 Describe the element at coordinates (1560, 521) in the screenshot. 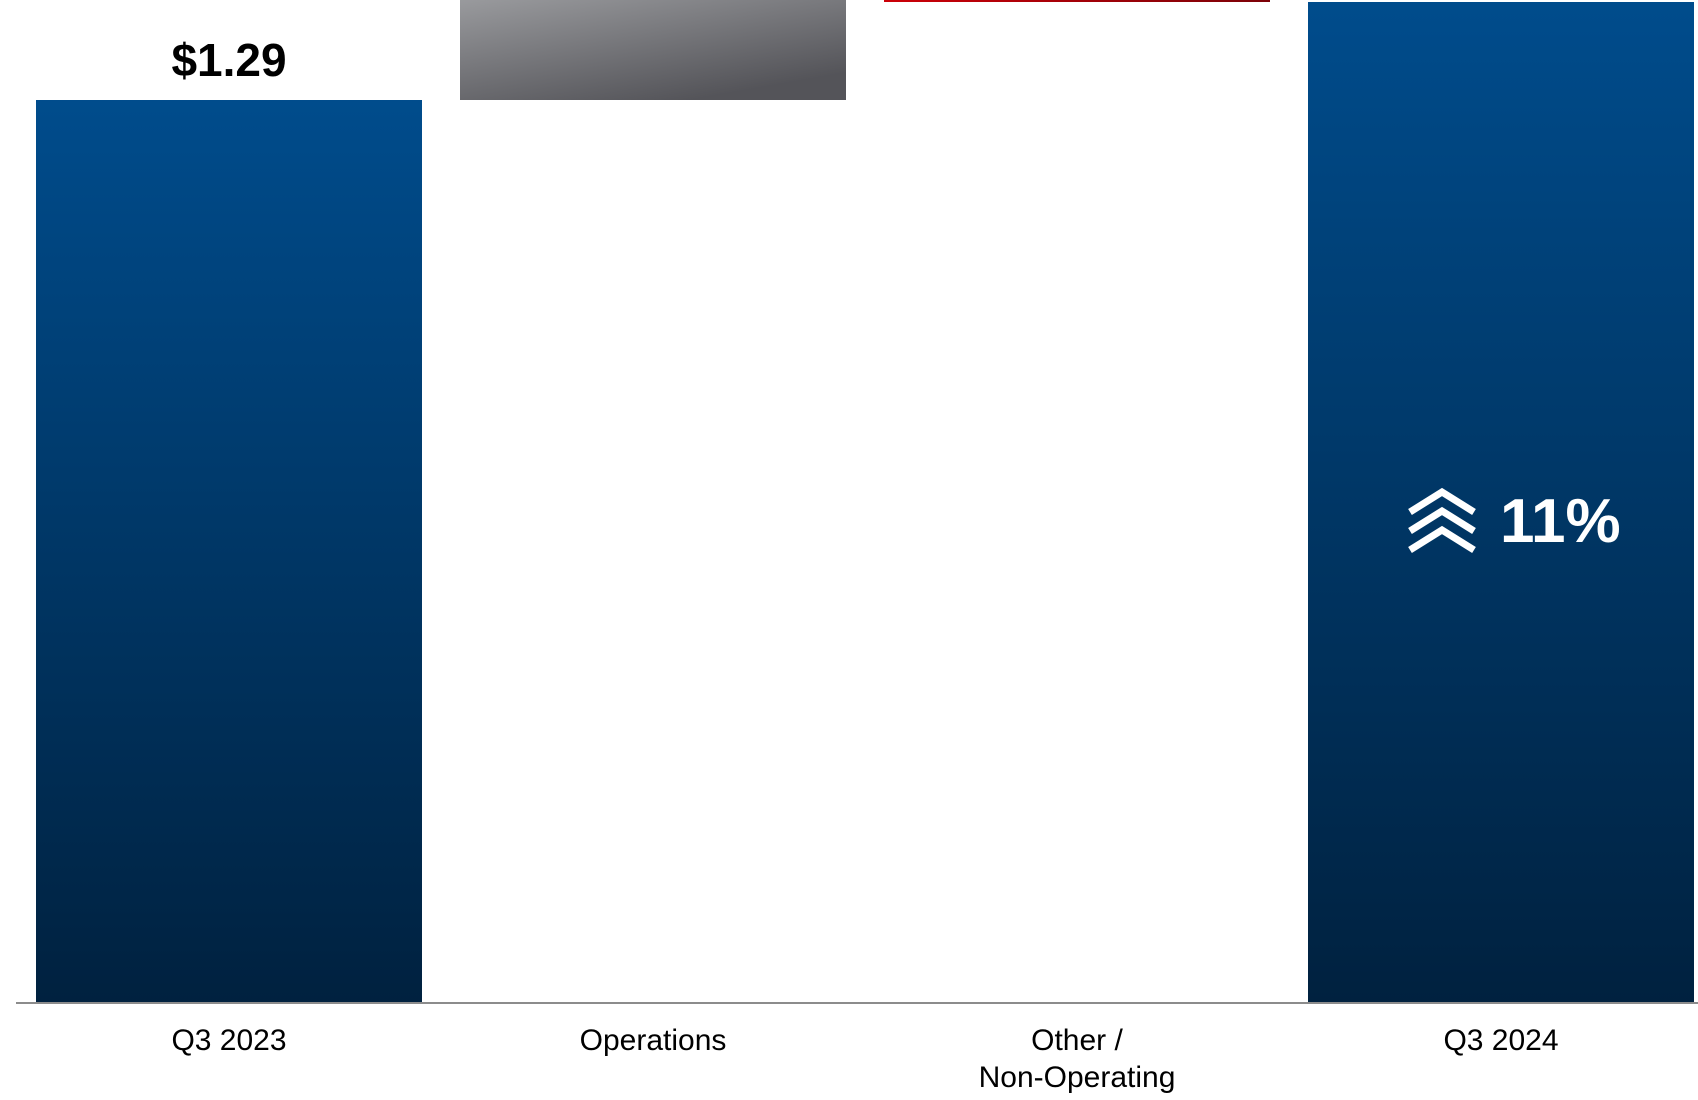

I see `growth-percent-label: 11%` at that location.